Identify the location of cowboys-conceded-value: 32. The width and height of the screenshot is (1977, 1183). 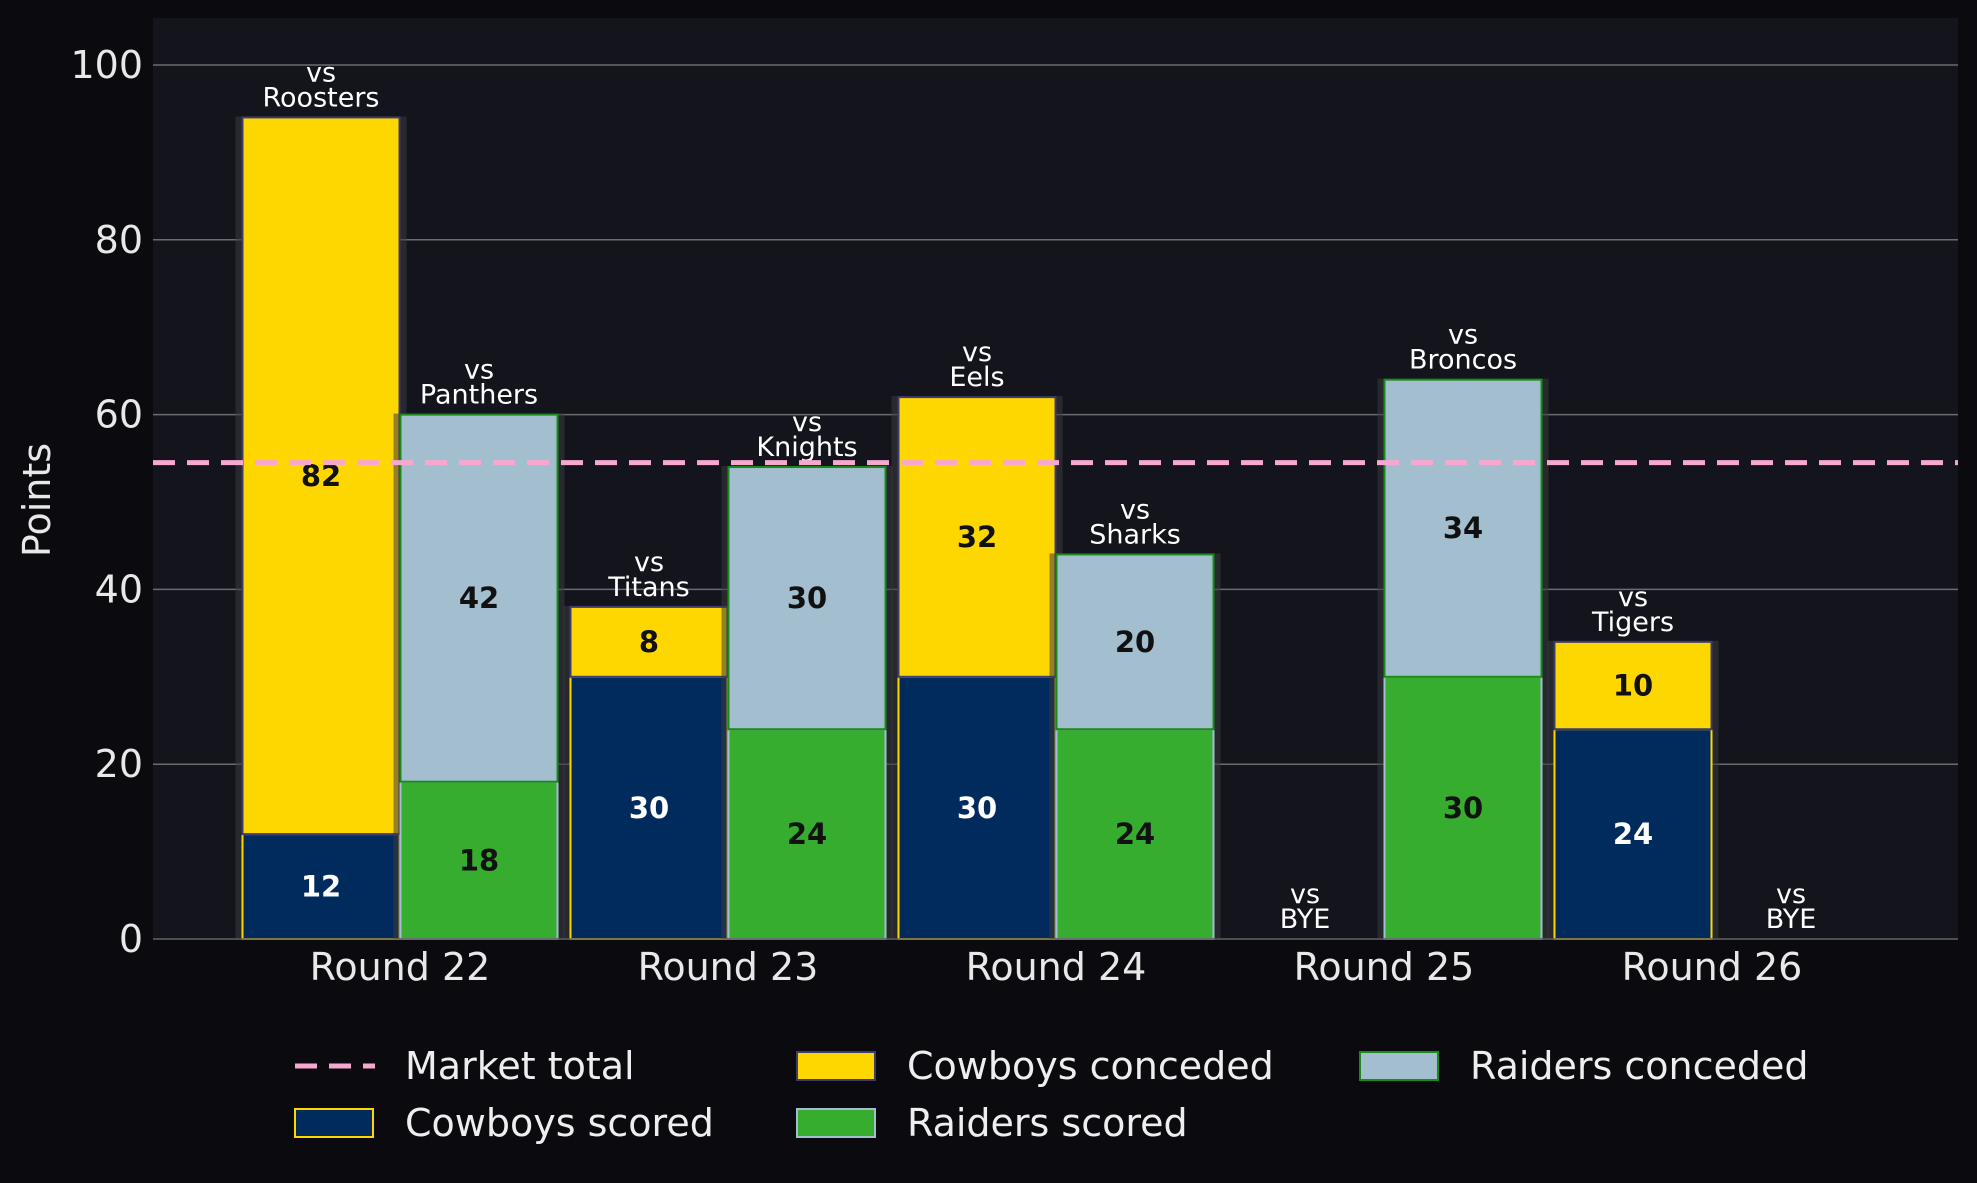
(977, 537).